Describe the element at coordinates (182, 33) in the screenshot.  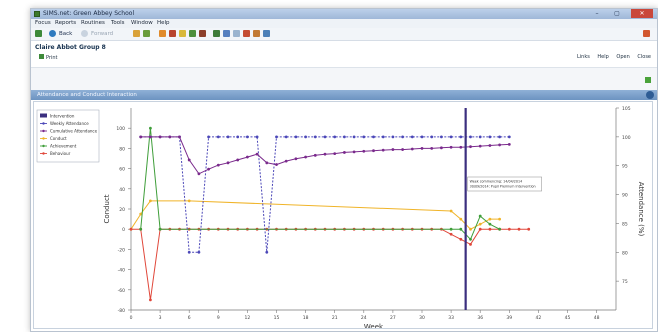
I see `conduct-icon` at that location.